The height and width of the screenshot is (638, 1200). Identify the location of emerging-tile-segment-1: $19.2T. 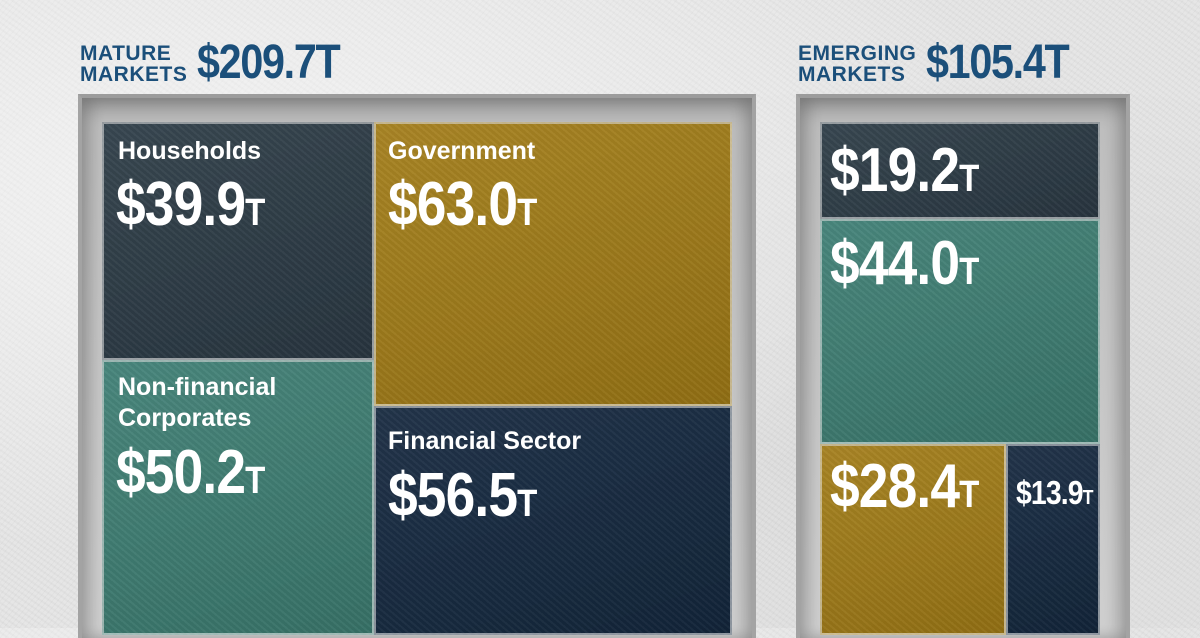
(960, 170).